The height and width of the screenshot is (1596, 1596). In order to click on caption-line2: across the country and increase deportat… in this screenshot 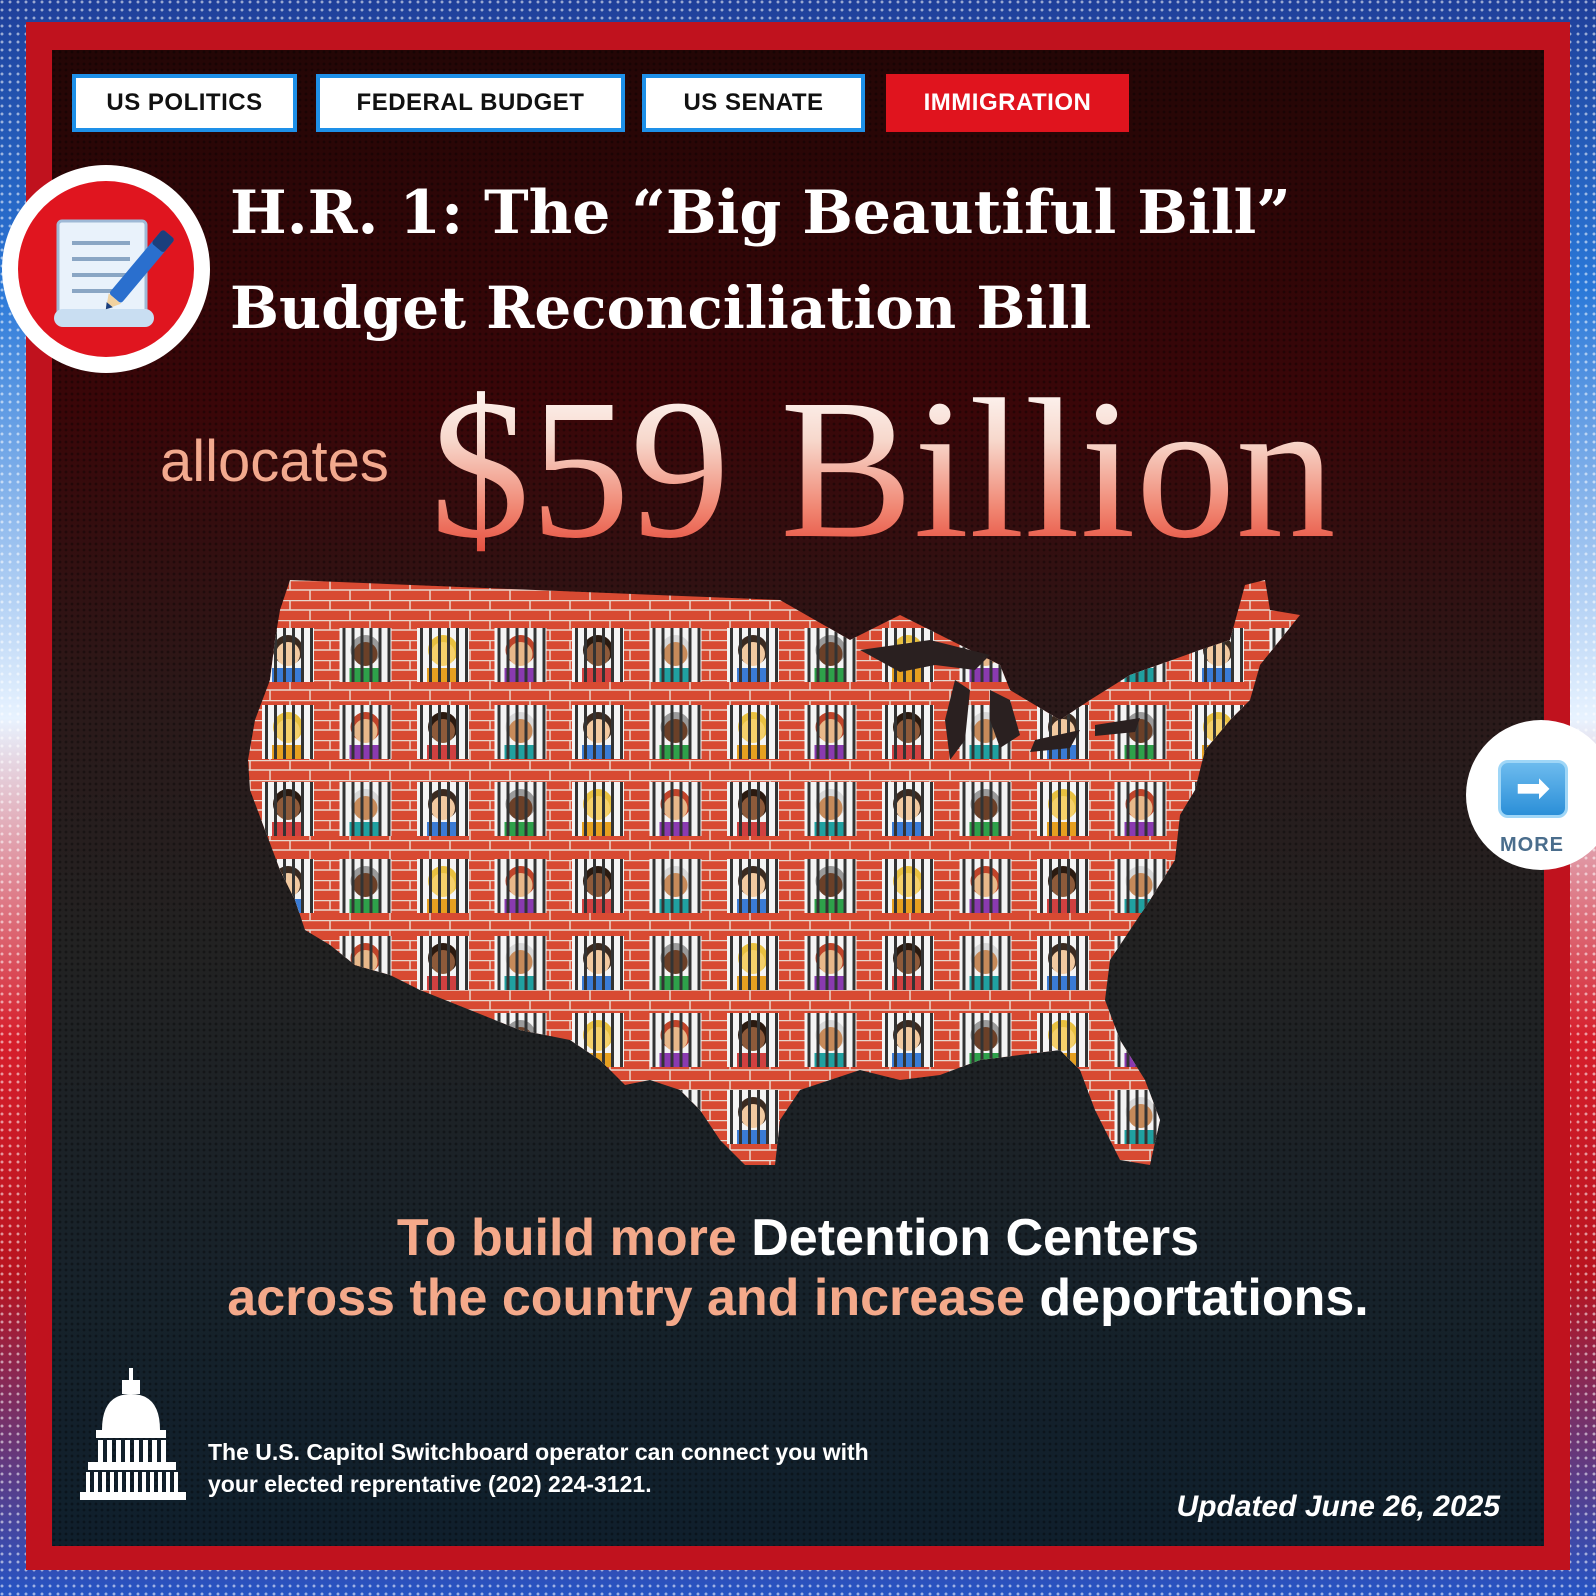, I will do `click(798, 1298)`.